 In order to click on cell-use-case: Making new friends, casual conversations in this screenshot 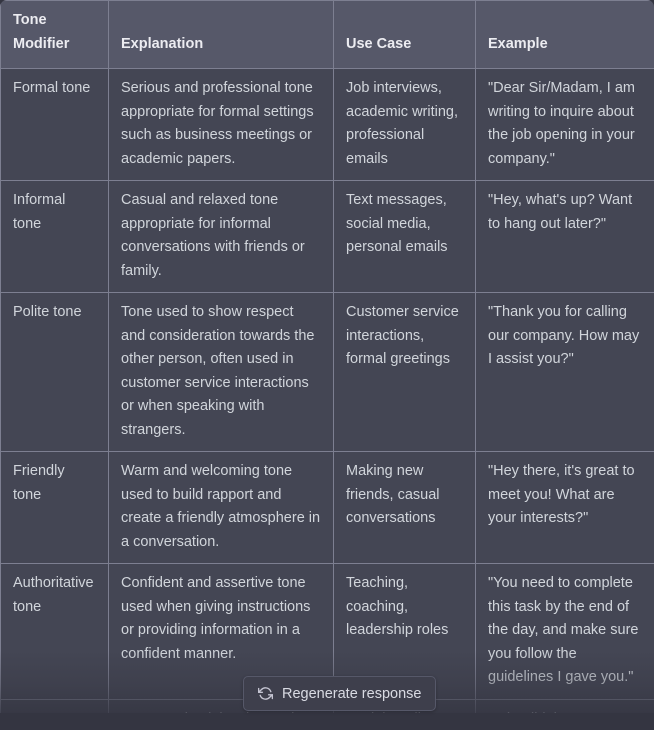, I will do `click(404, 507)`.